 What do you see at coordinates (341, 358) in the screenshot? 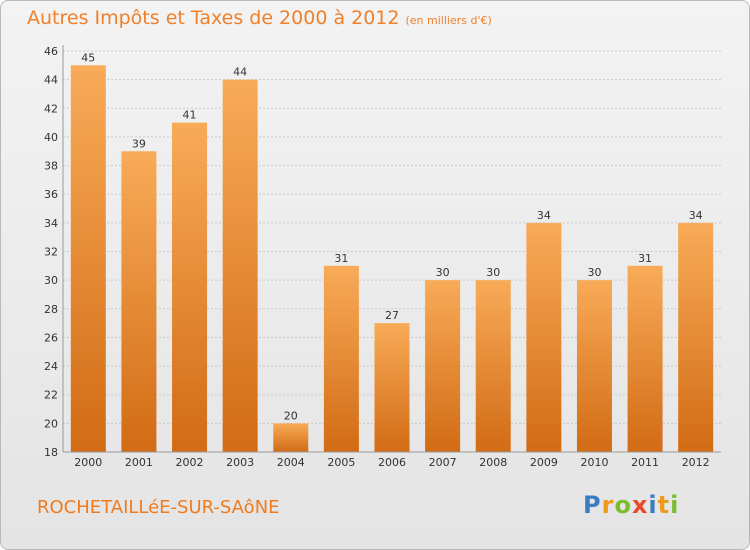
I see `bar-2005` at bounding box center [341, 358].